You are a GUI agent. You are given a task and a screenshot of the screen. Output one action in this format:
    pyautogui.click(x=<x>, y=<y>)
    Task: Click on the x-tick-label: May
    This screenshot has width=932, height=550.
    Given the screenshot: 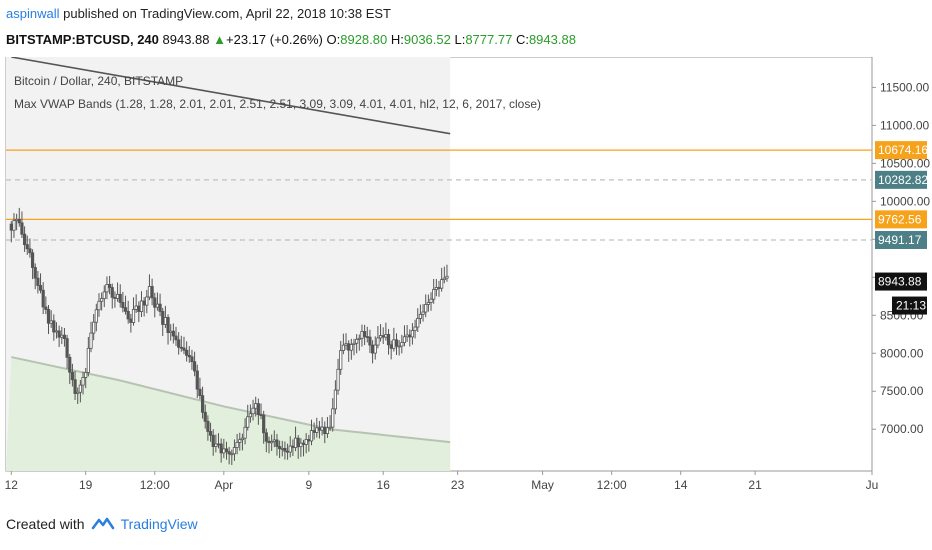 What is the action you would take?
    pyautogui.click(x=542, y=485)
    